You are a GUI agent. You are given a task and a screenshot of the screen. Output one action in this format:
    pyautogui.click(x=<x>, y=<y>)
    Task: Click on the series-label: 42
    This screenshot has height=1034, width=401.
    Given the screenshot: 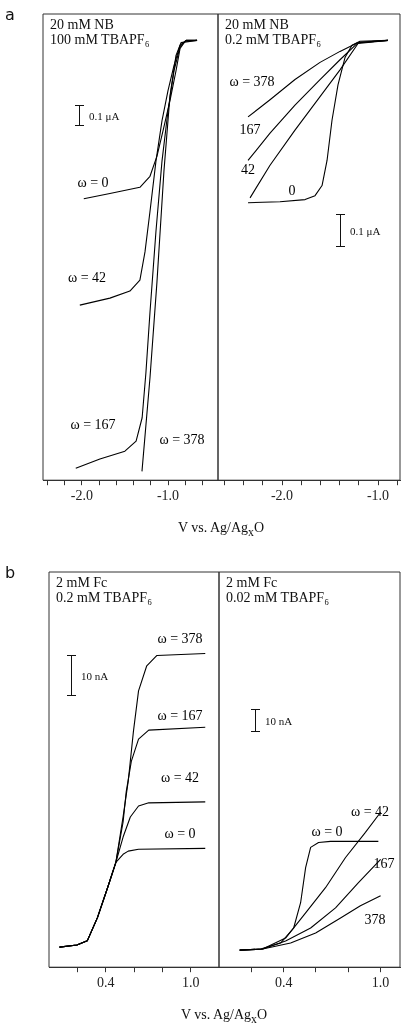 What is the action you would take?
    pyautogui.click(x=248, y=169)
    